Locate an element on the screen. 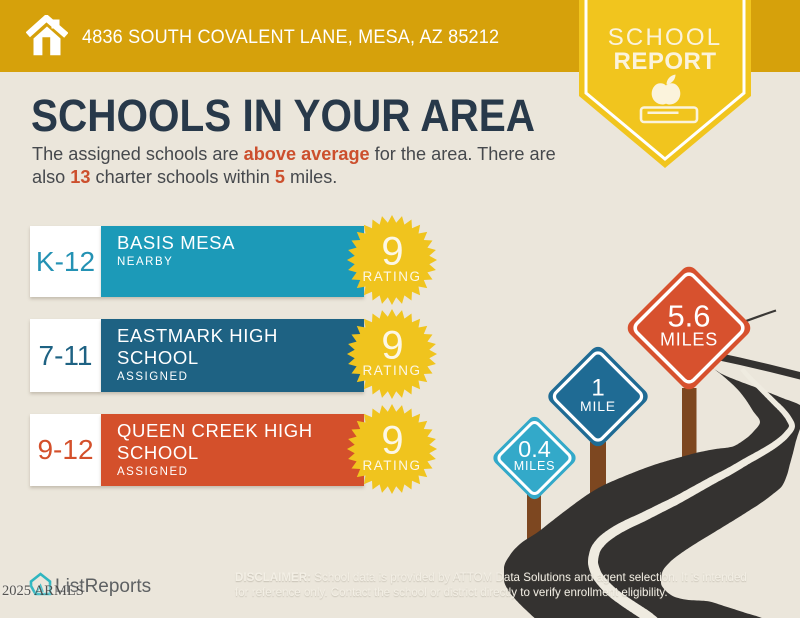 The height and width of the screenshot is (618, 800). svg-text: MILE is located at coordinates (598, 406).